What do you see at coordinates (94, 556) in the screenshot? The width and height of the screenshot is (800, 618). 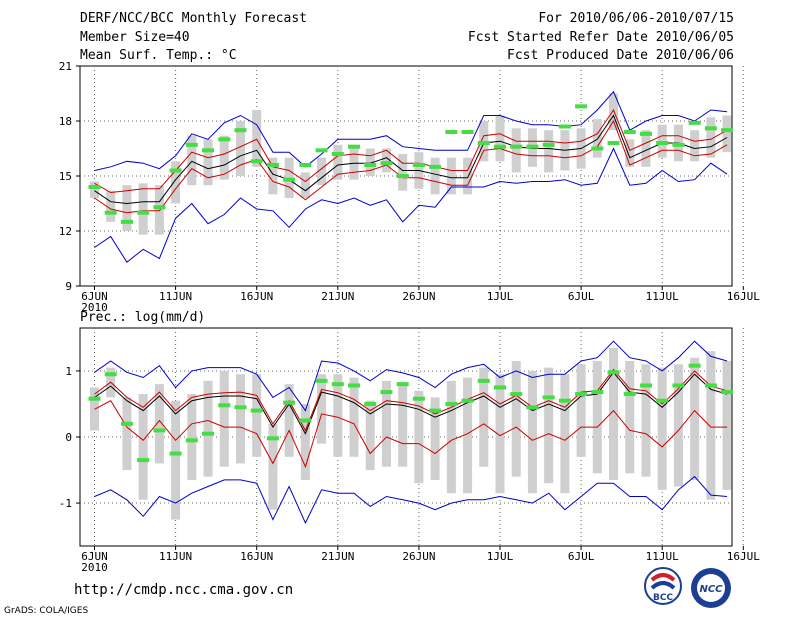 I see `prec-x-tick-label: 6JUN` at bounding box center [94, 556].